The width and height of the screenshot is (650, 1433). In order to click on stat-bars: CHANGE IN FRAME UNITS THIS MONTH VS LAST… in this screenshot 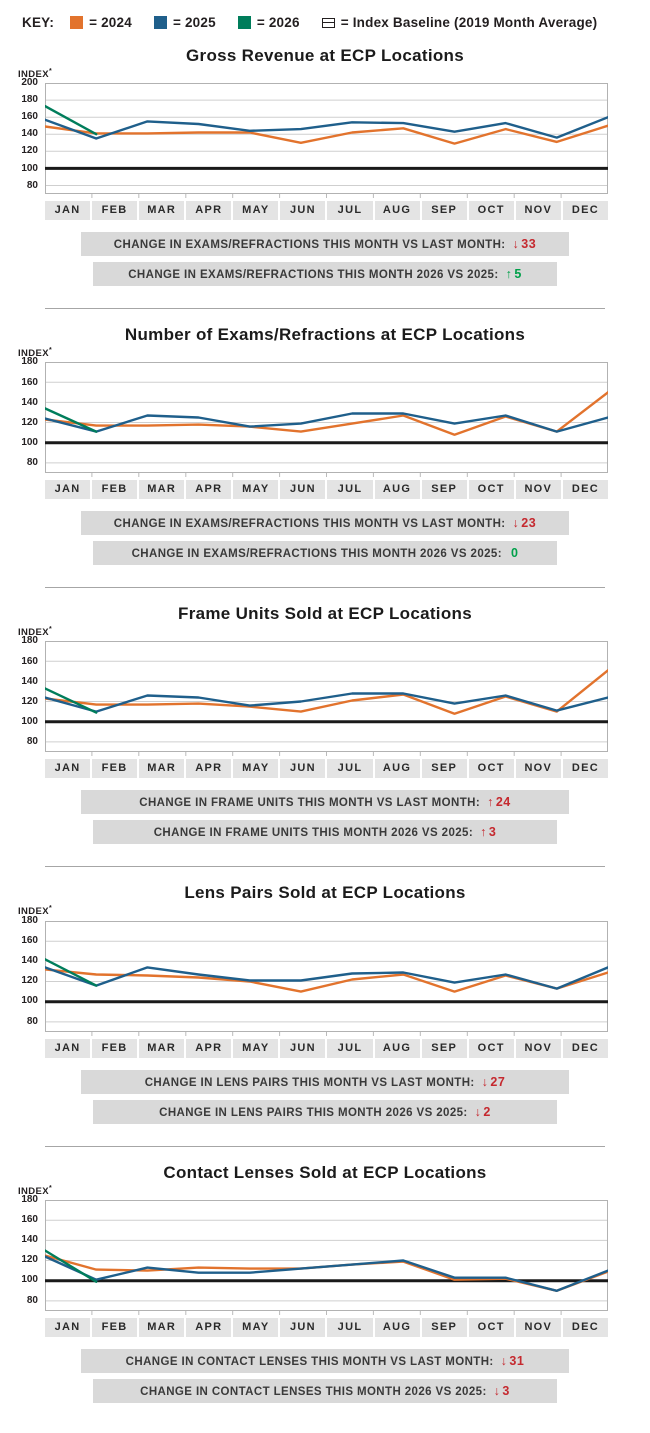, I will do `click(325, 817)`.